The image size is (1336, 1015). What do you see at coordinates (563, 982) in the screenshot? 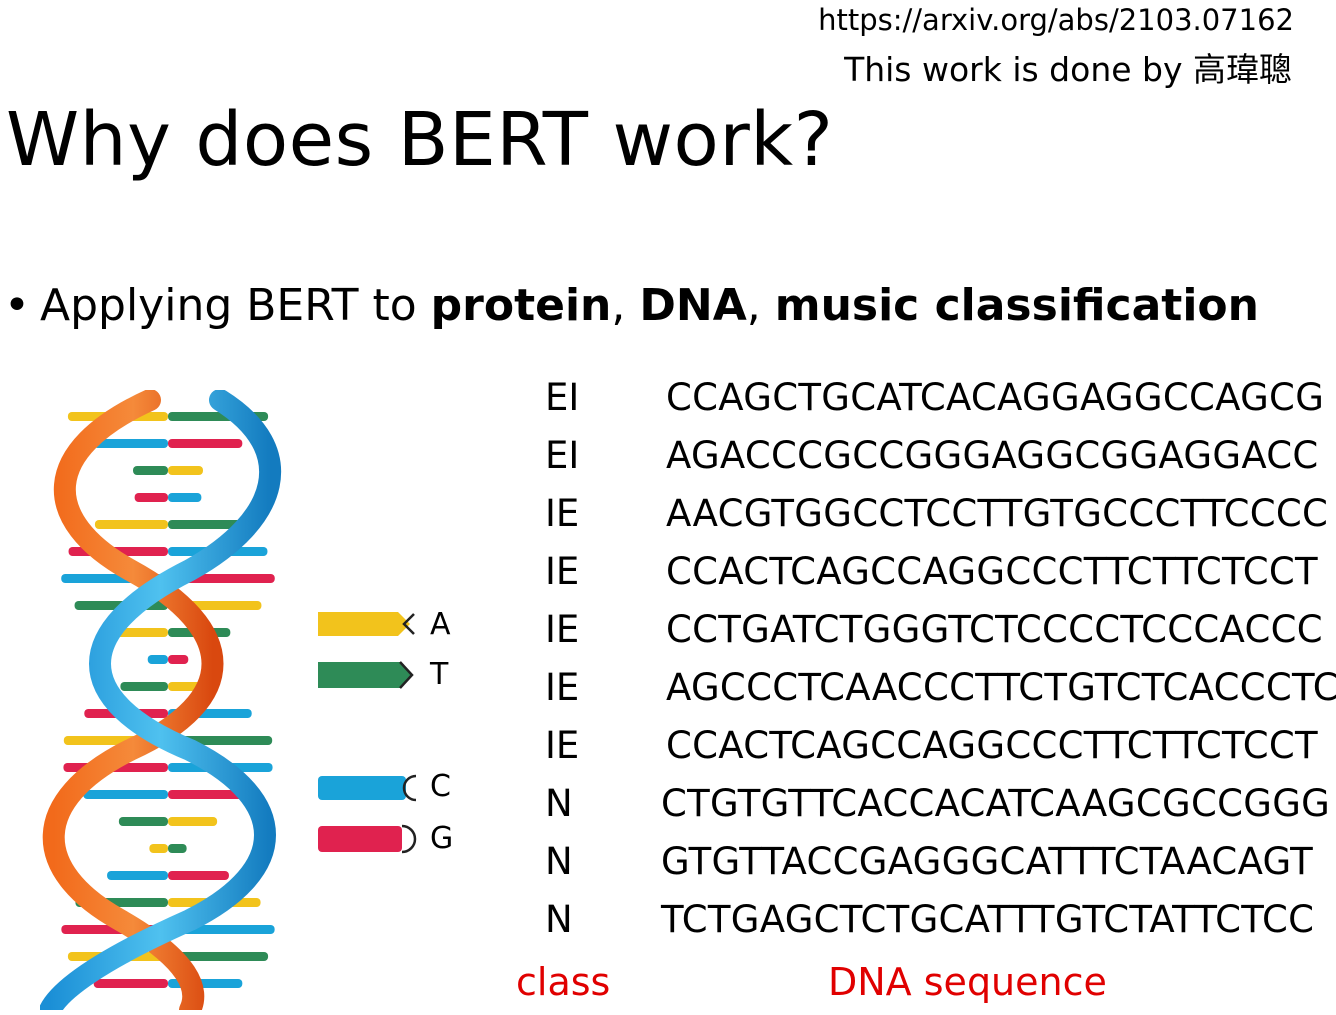
I see `class-column-label: class` at bounding box center [563, 982].